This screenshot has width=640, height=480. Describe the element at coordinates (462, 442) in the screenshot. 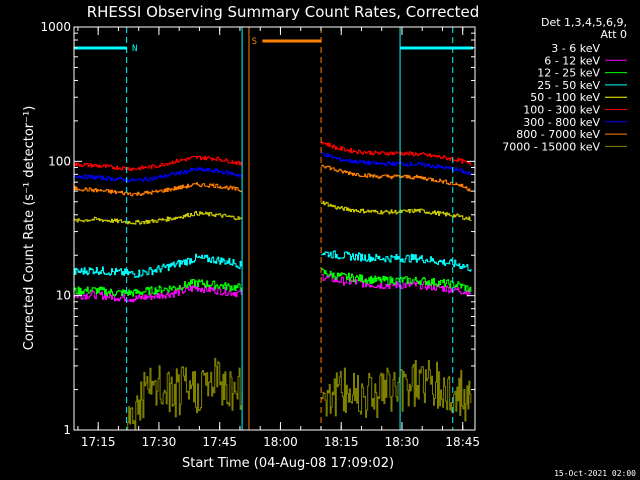

I see `x-tick-label-7: 18:45` at that location.